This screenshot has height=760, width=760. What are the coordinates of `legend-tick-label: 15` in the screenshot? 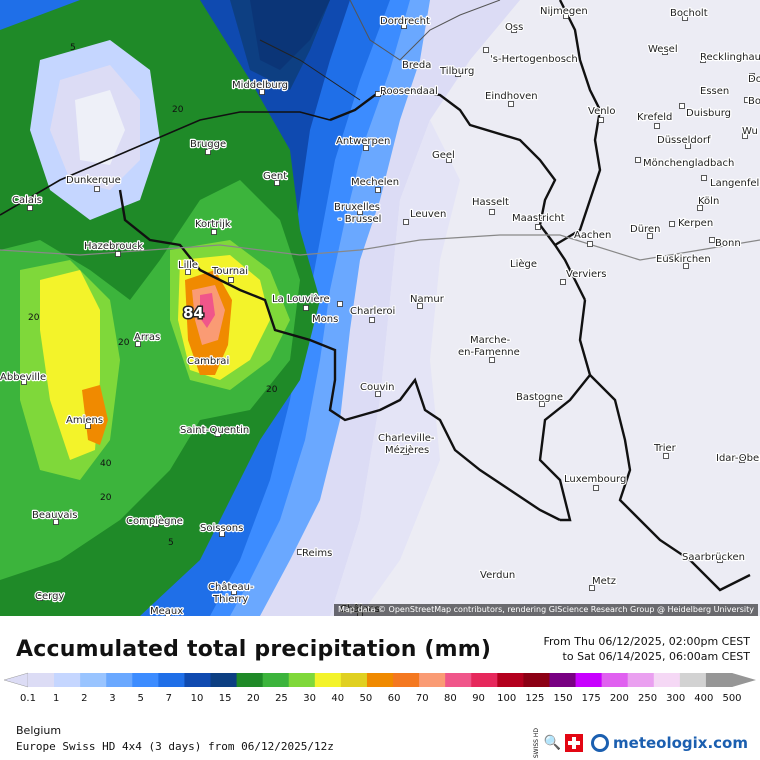 It's located at (225, 698).